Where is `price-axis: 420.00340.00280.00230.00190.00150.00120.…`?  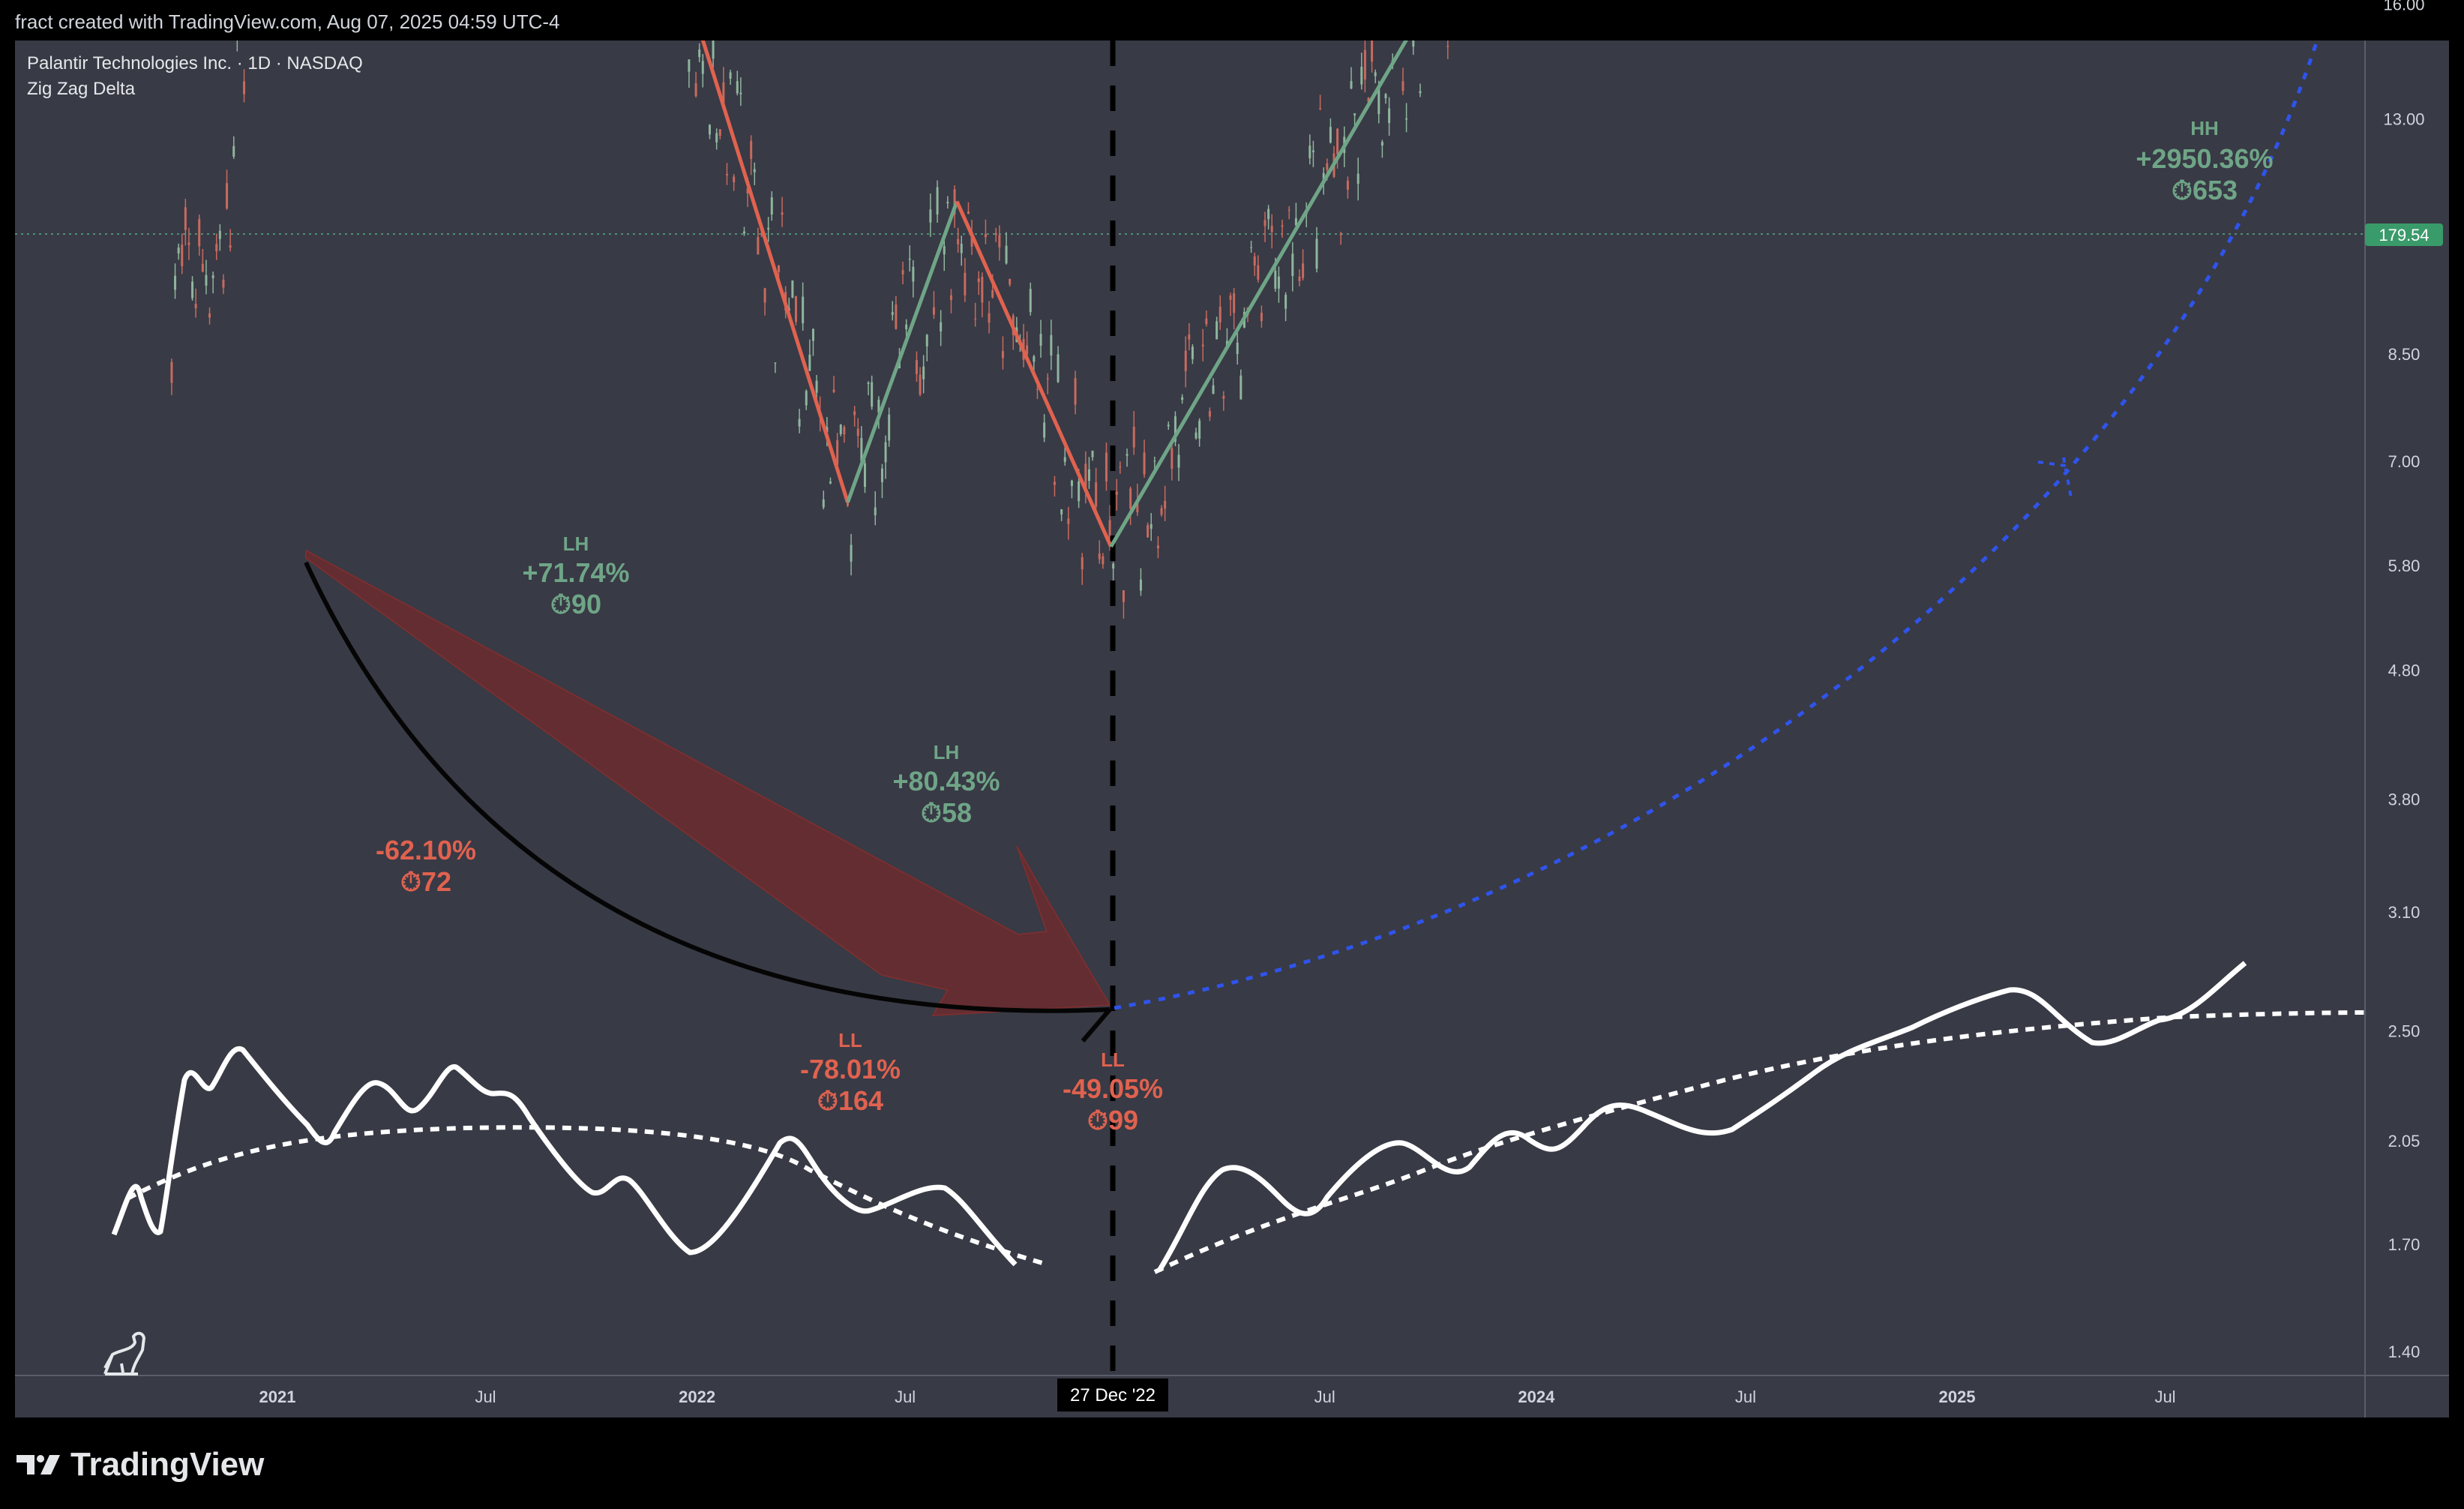
price-axis: 420.00340.00280.00230.00190.00150.00120.… is located at coordinates (2404, 680).